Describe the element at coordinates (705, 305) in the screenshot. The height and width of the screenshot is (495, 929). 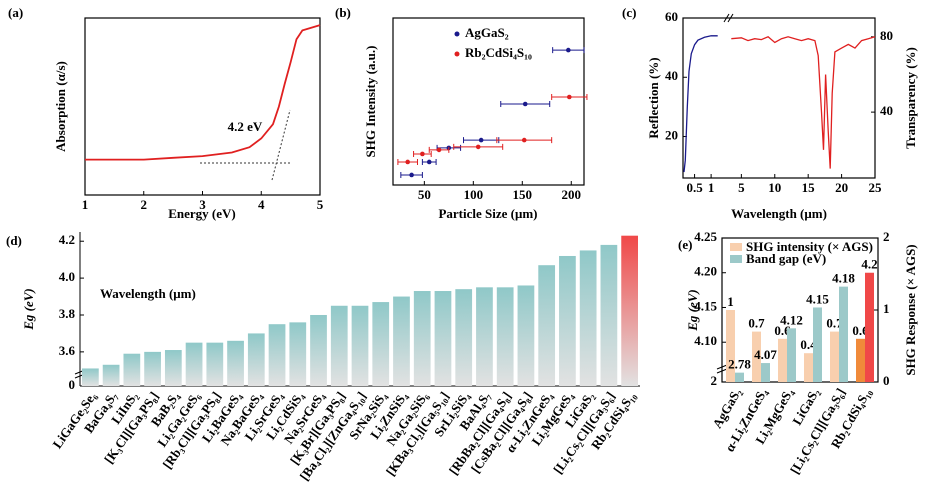
I see `y-tick-label: 4.15` at that location.